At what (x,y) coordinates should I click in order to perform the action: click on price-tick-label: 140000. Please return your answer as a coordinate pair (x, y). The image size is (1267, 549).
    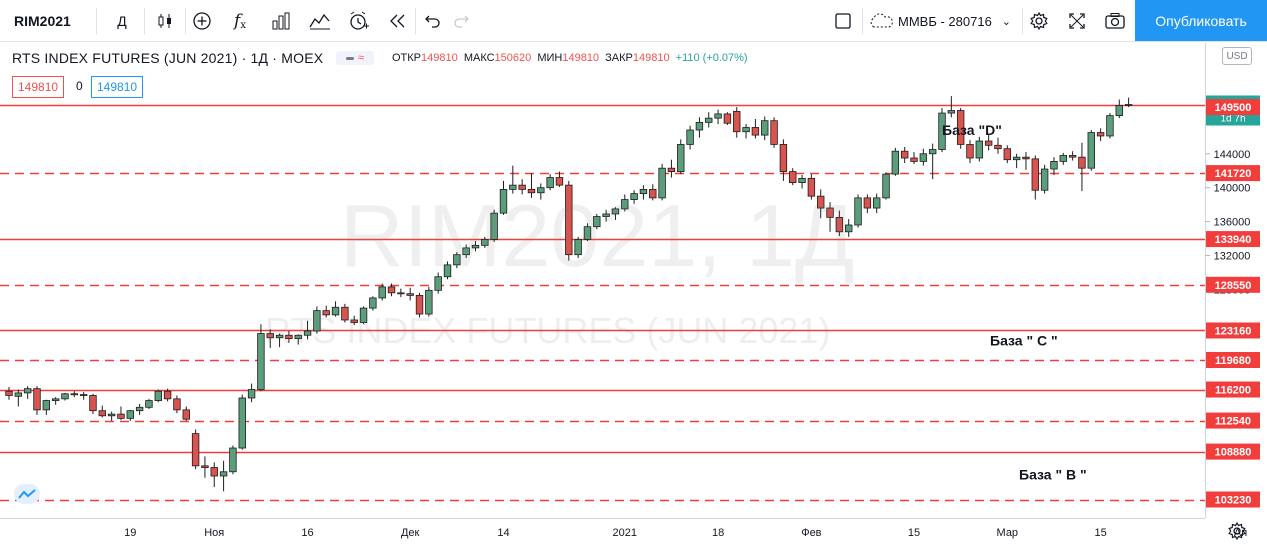
    Looking at the image, I should click on (1232, 189).